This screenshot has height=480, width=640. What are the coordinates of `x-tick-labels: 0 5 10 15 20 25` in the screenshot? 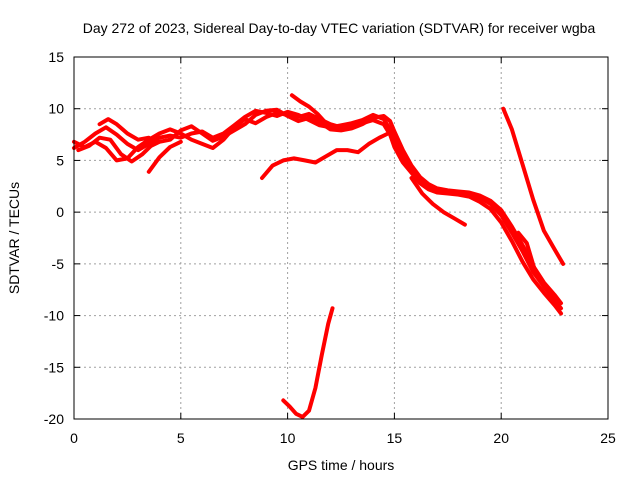 It's located at (343, 438).